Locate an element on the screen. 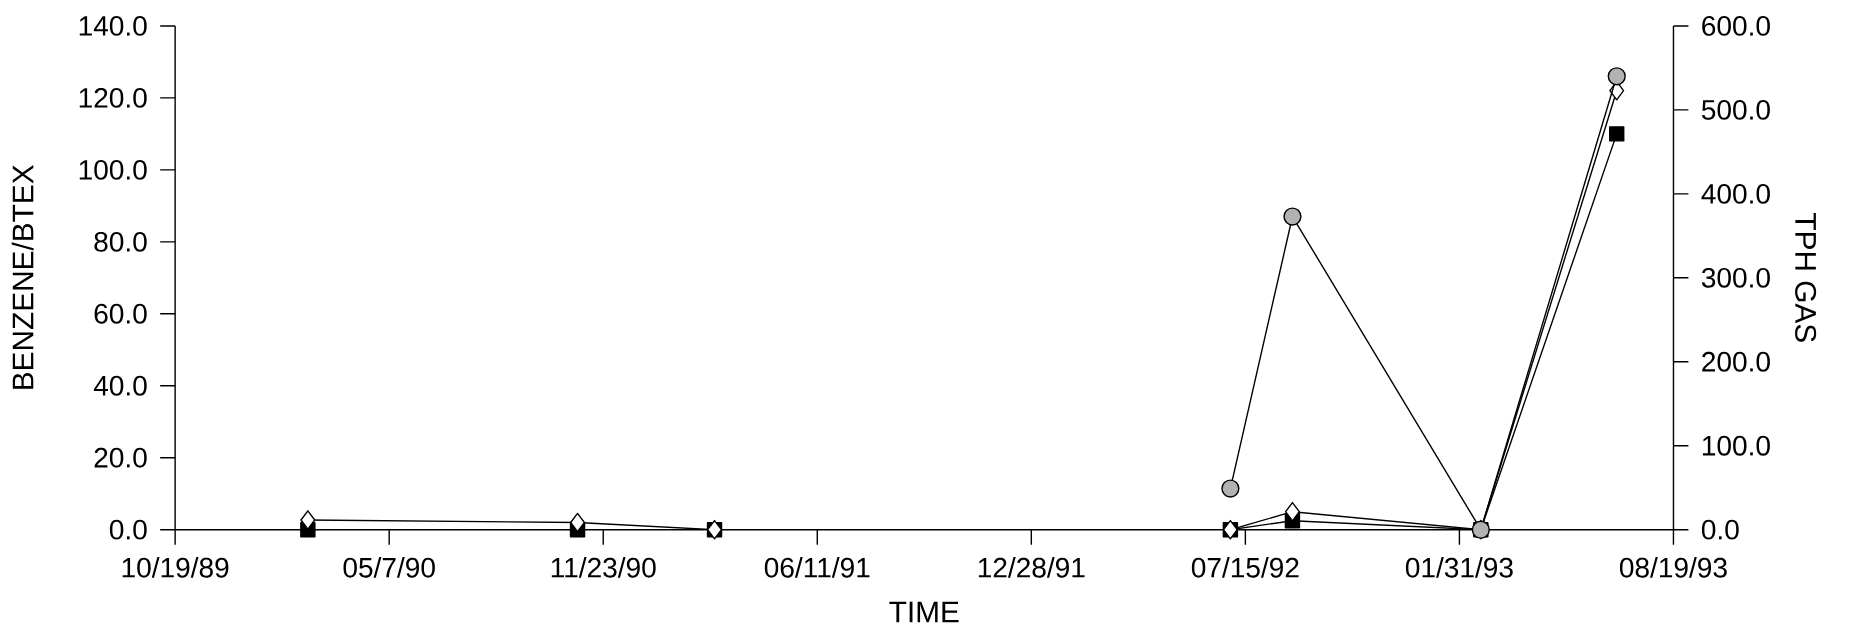 Image resolution: width=1850 pixels, height=634 pixels. y2-axis-title: TPH GAS is located at coordinates (1806, 277).